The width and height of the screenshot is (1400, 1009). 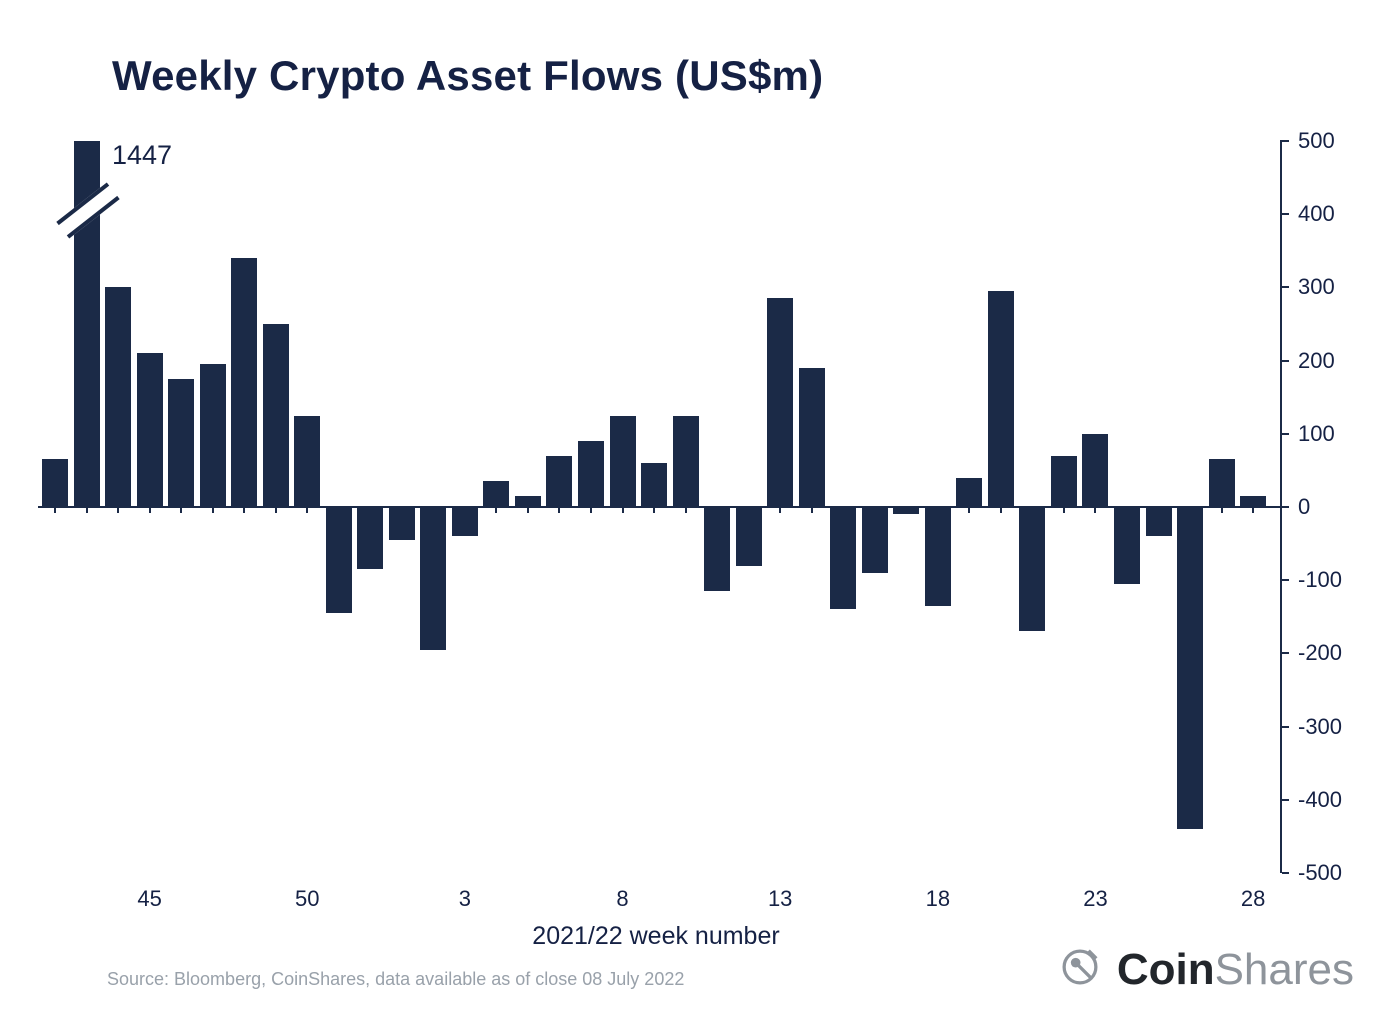 What do you see at coordinates (1320, 726) in the screenshot?
I see `y-tick-label--300: -300` at bounding box center [1320, 726].